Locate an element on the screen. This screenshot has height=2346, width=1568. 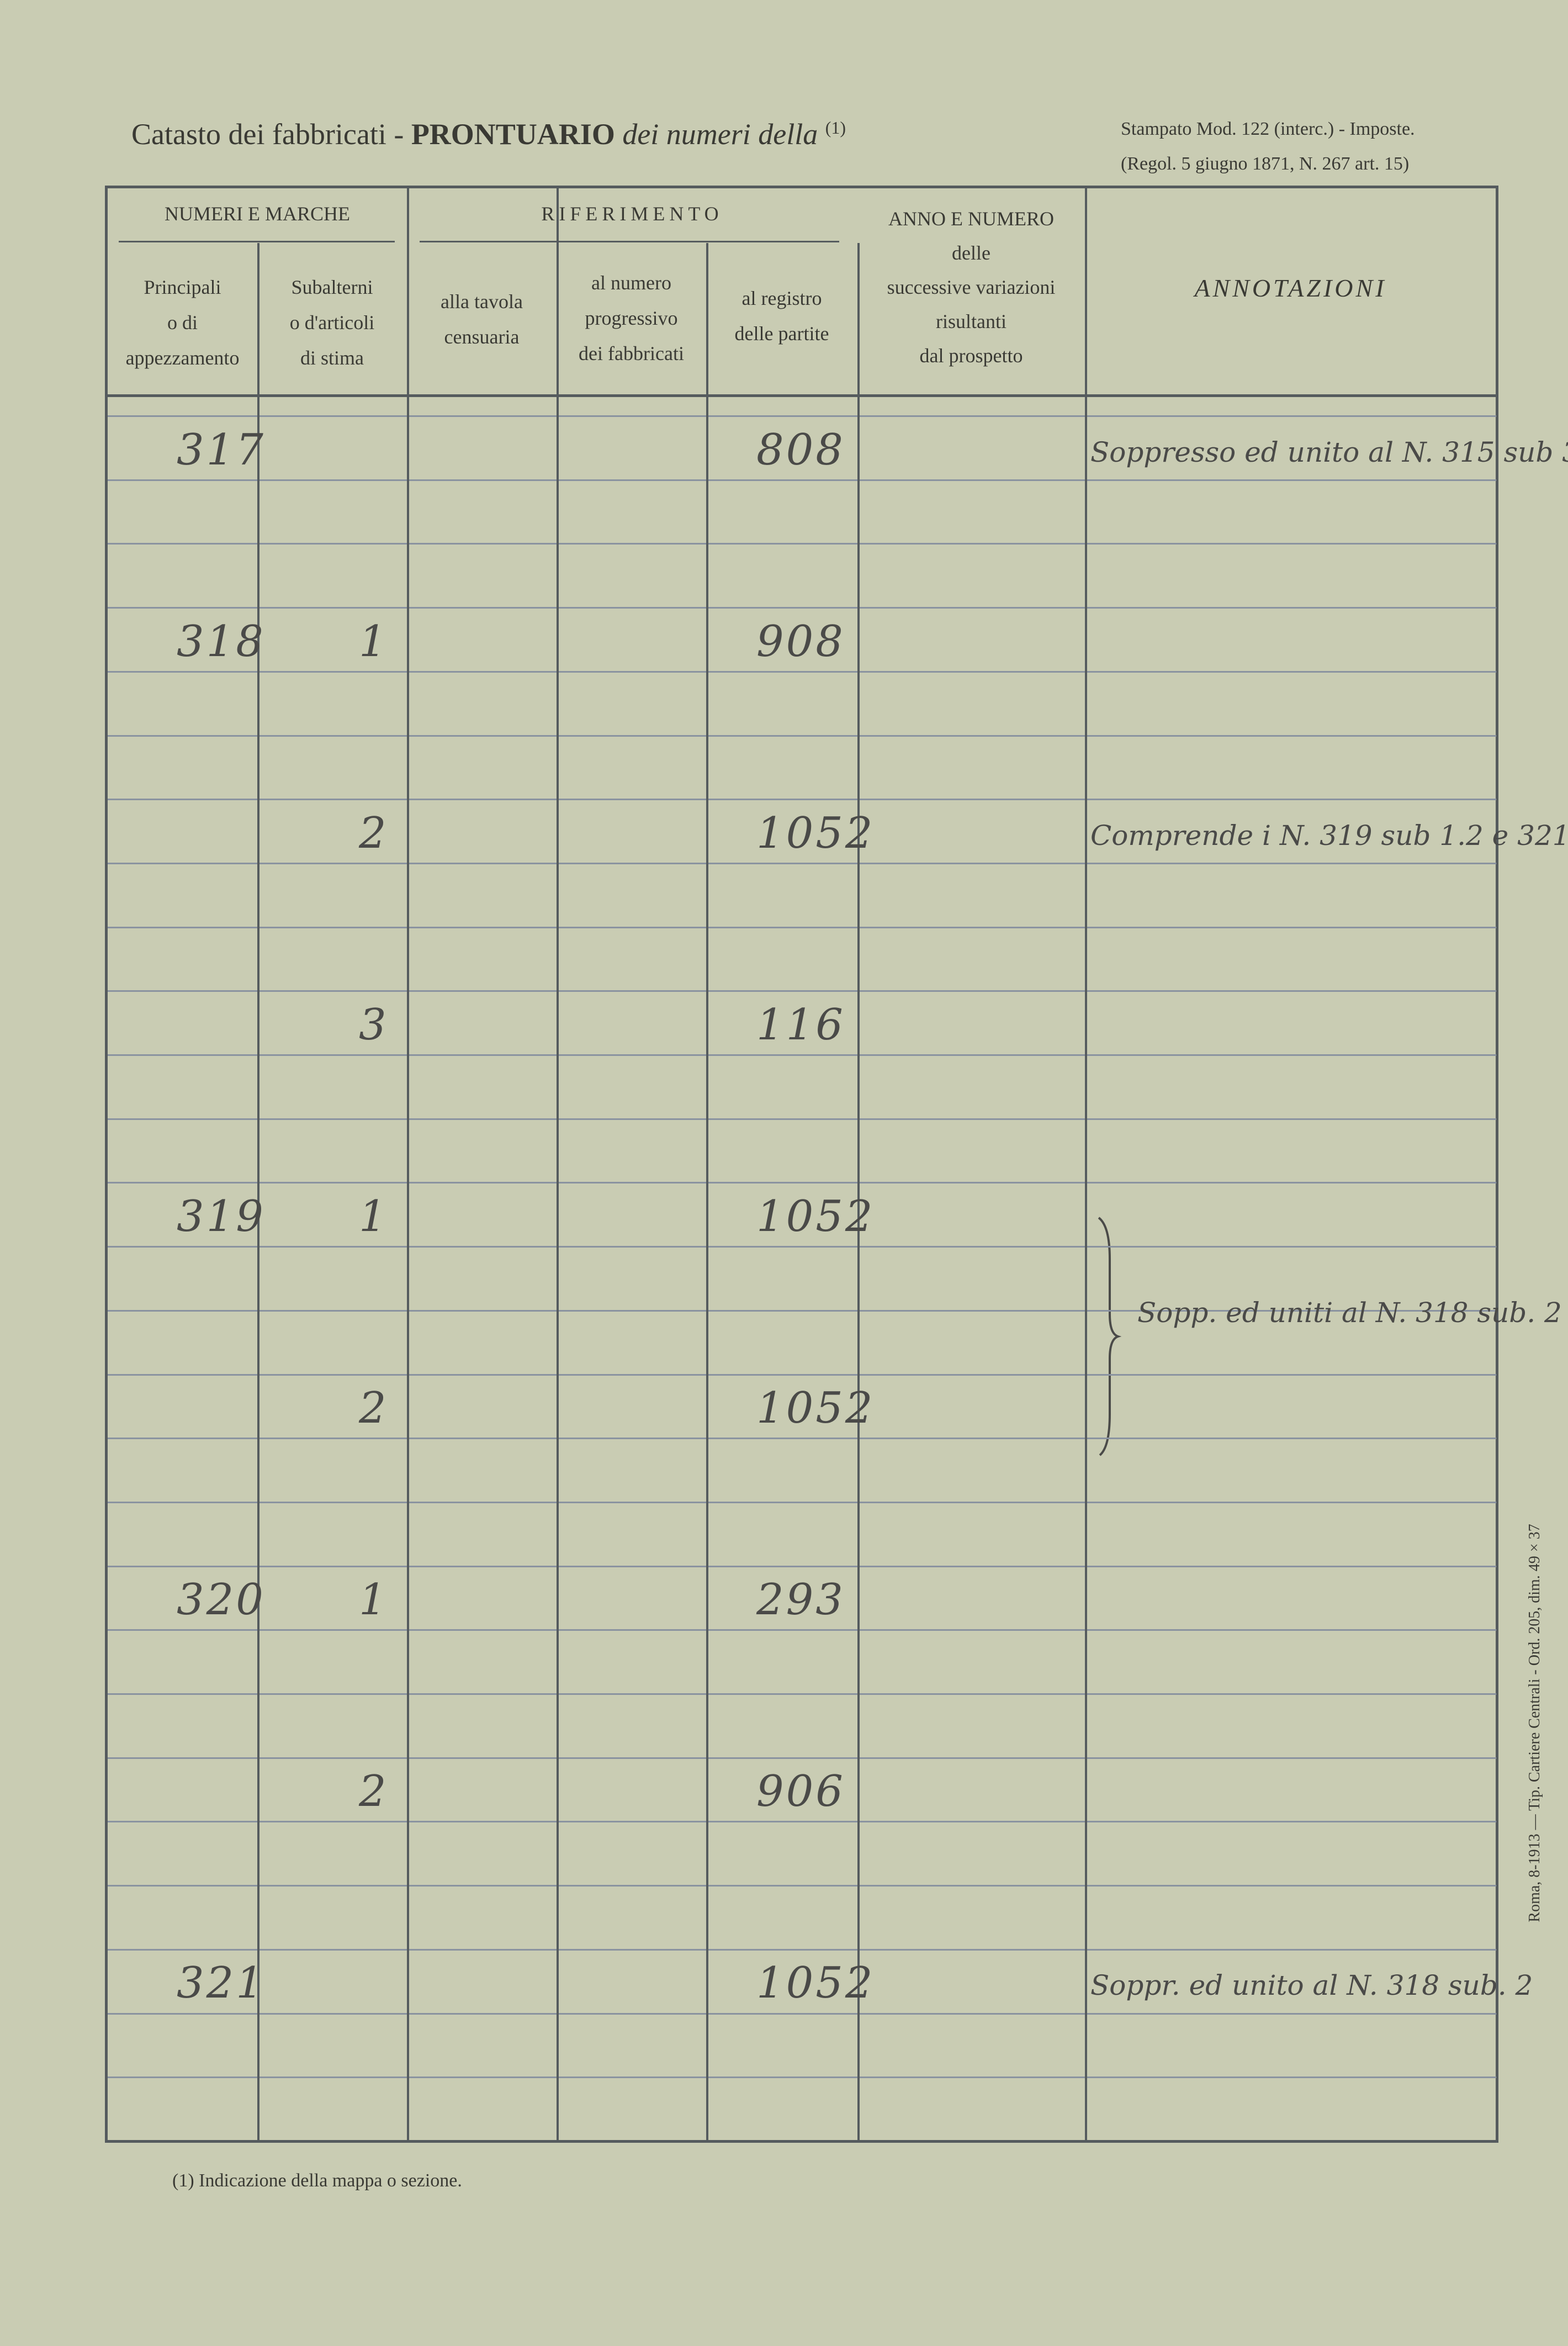
group-header: ANNOTAZIONI is located at coordinates (1291, 288).